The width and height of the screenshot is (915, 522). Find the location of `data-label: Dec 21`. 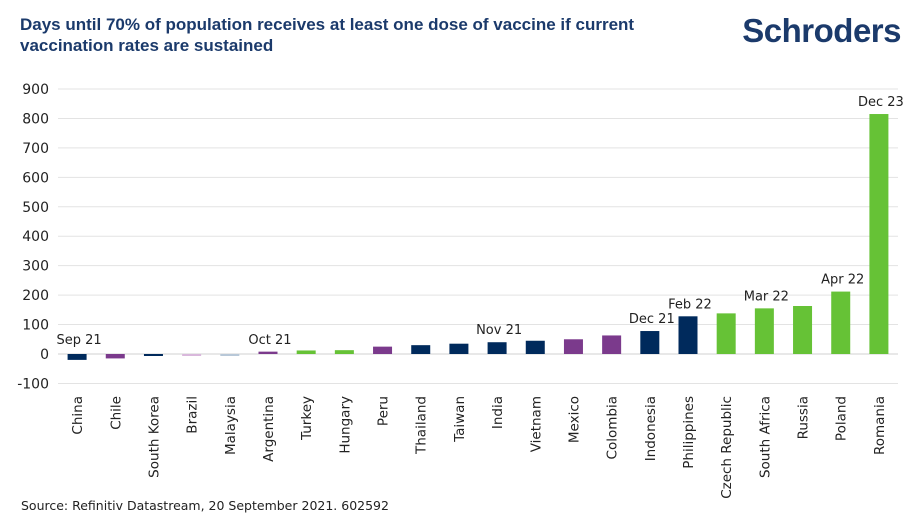

data-label: Dec 21 is located at coordinates (652, 319).